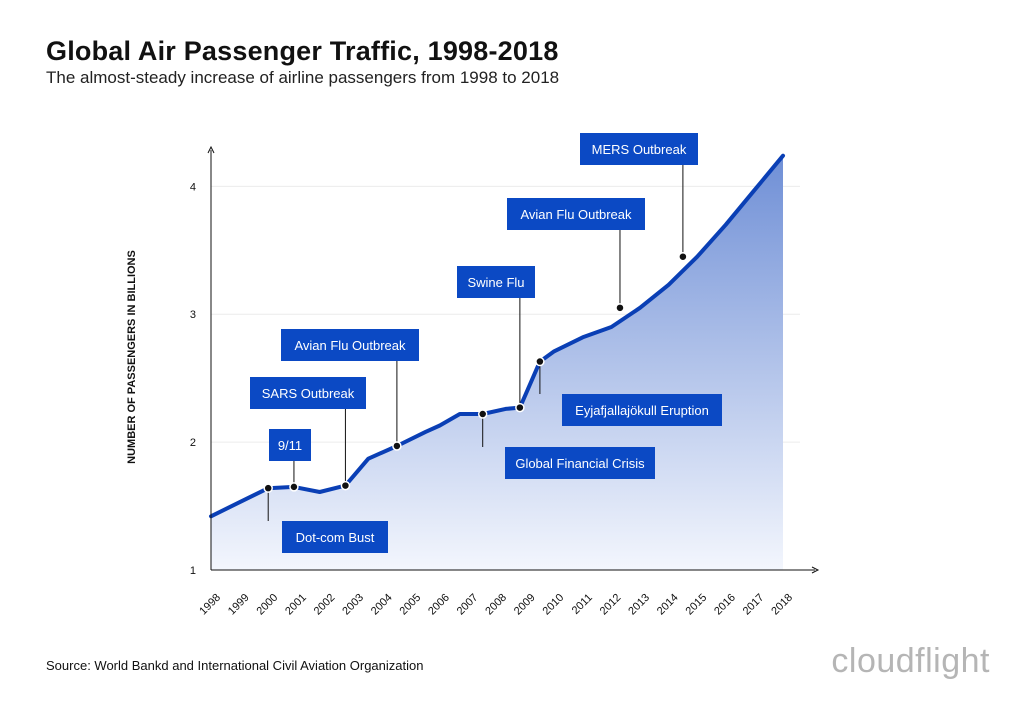  What do you see at coordinates (496, 339) in the screenshot?
I see `annotation: Swine Flu` at bounding box center [496, 339].